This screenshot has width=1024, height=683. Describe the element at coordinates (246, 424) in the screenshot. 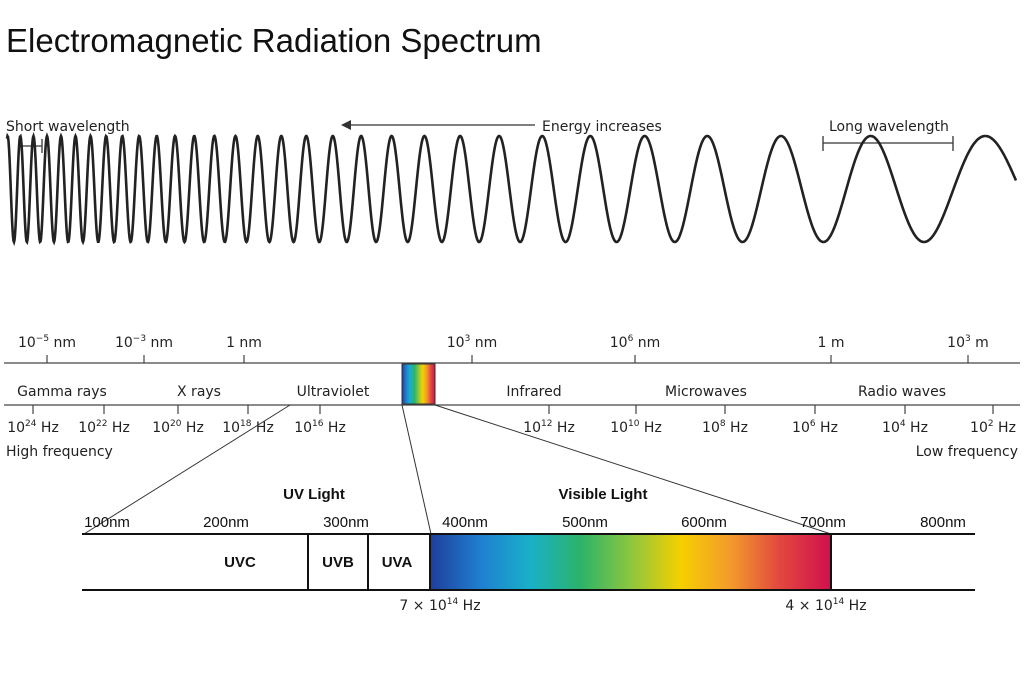

I see `frequency-tick-label-exp: 18` at that location.